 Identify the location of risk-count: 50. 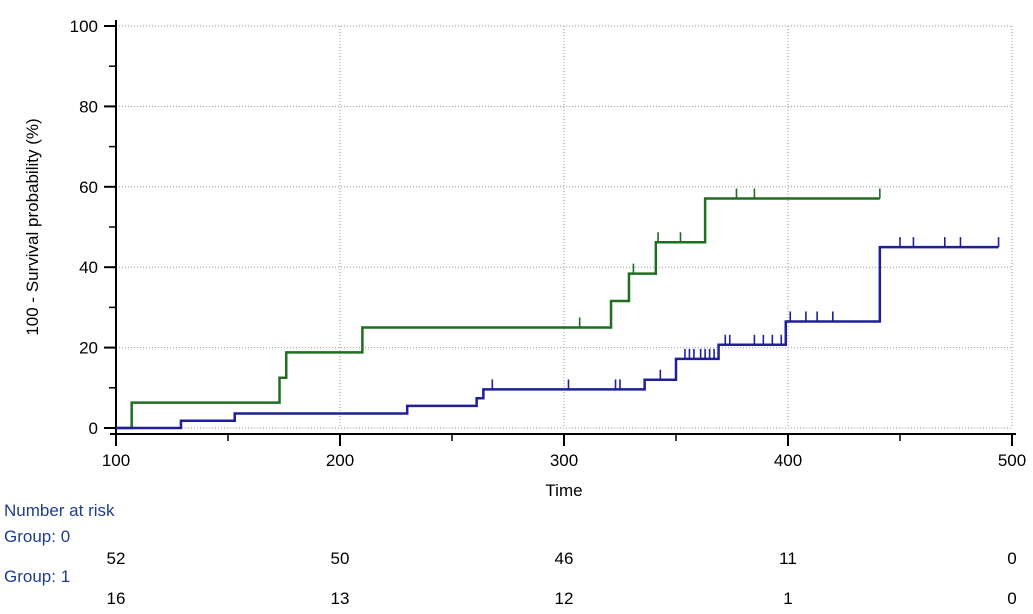
(340, 558).